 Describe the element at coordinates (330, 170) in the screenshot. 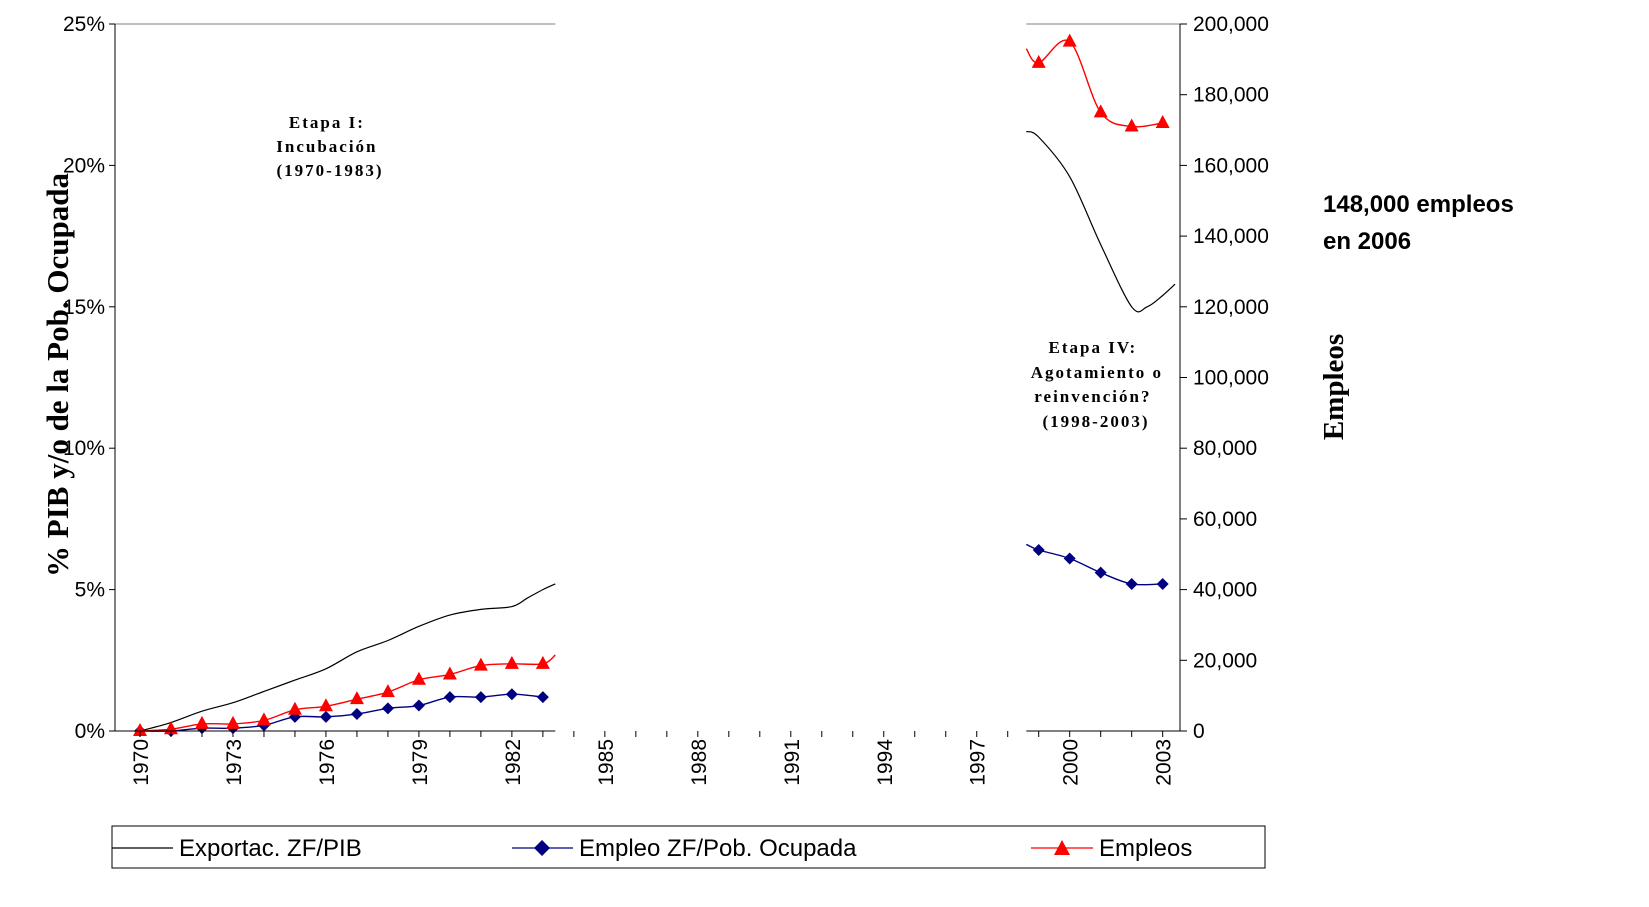

I see `stage-1-line-3: (1970-1983)` at that location.